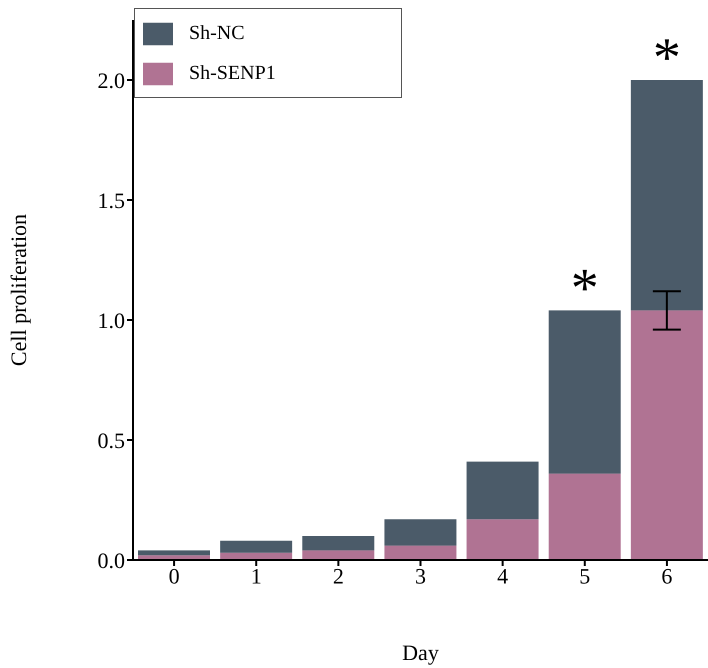  I want to click on x-tick-label: 4, so click(502, 576).